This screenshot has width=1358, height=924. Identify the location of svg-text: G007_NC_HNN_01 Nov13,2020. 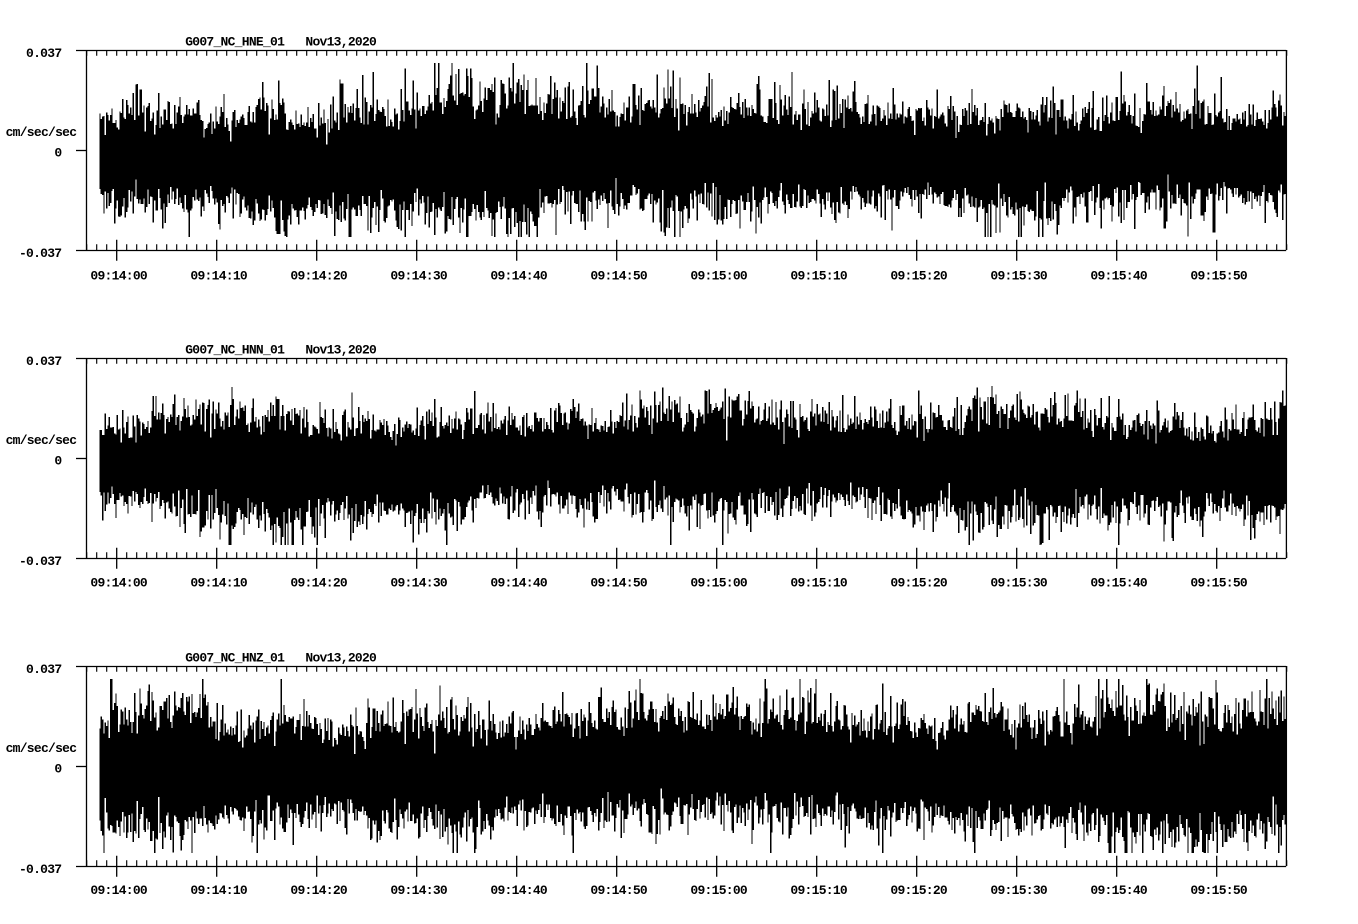
(281, 350).